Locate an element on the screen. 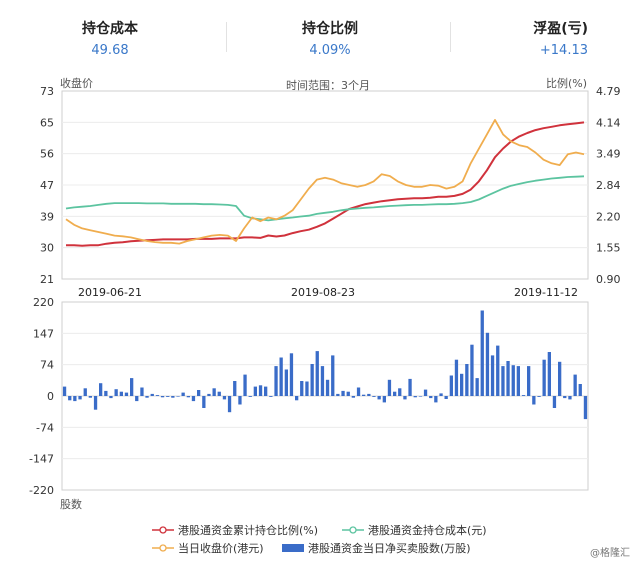  y-right-tick-label: 3.49 is located at coordinates (608, 154).